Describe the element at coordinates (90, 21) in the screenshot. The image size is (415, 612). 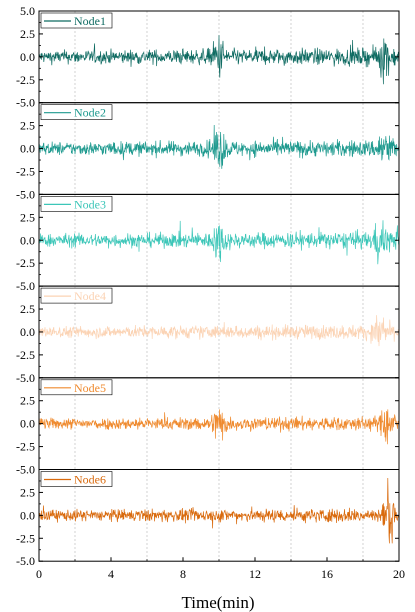
I see `legend-label: Node1` at that location.